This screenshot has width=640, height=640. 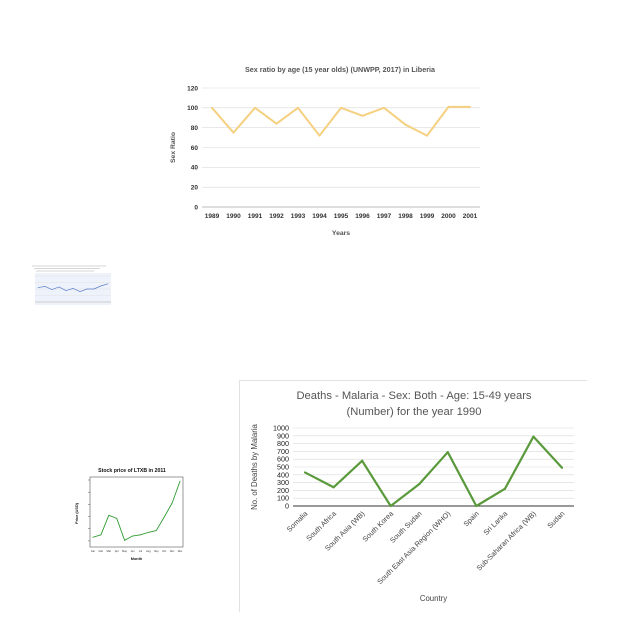 What do you see at coordinates (109, 551) in the screenshot?
I see `x-tick-label: Mar` at bounding box center [109, 551].